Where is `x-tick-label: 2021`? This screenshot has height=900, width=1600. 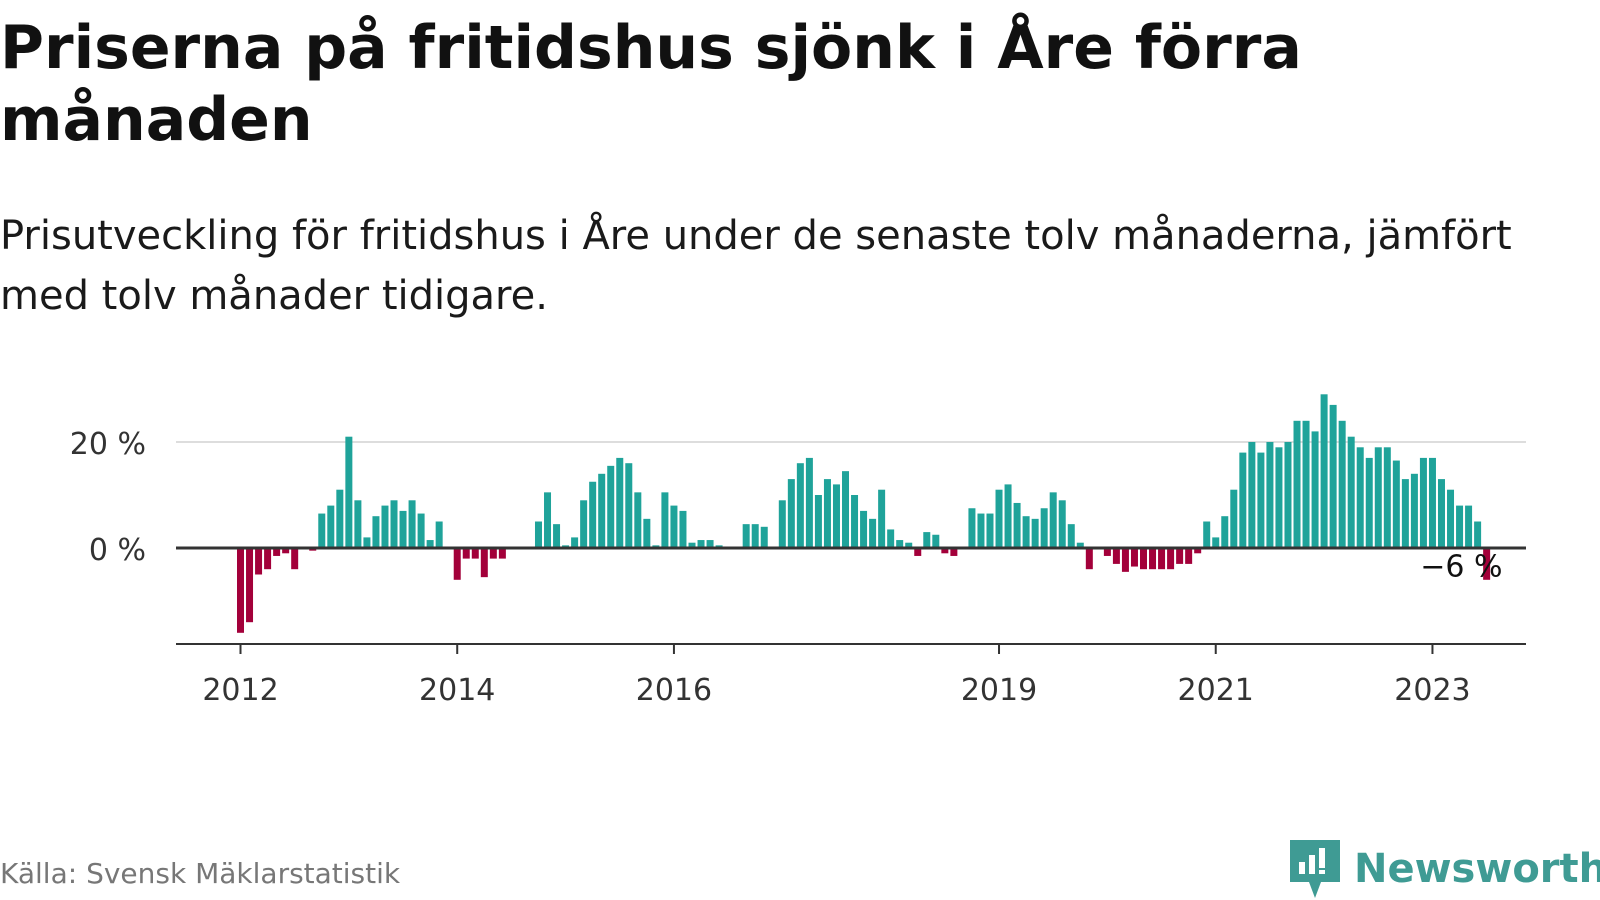 x-tick-label: 2021 is located at coordinates (1216, 690).